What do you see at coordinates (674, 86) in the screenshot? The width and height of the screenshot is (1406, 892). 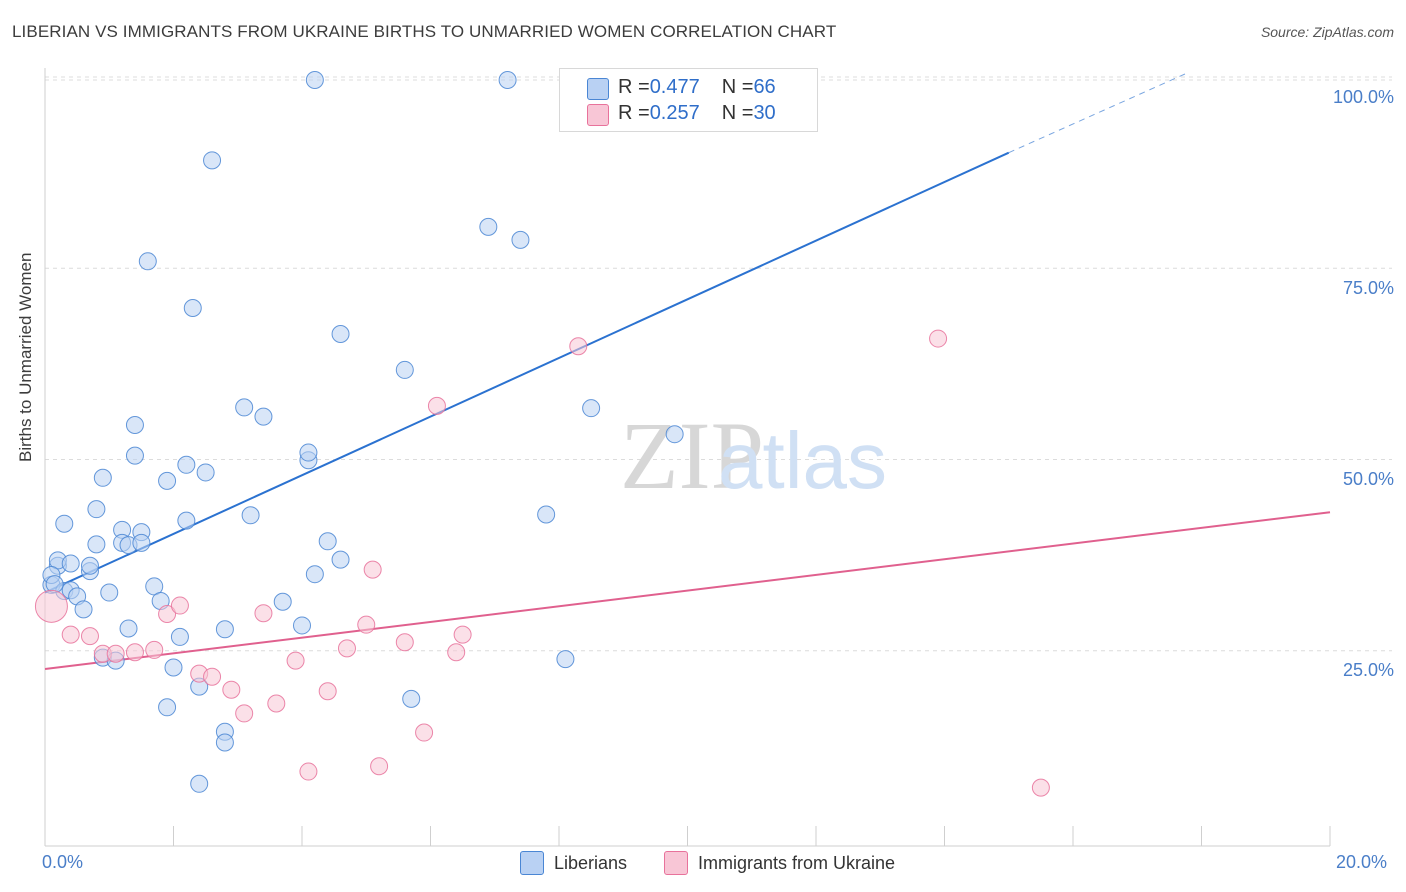 I see `r-value: 0.477` at bounding box center [674, 86].